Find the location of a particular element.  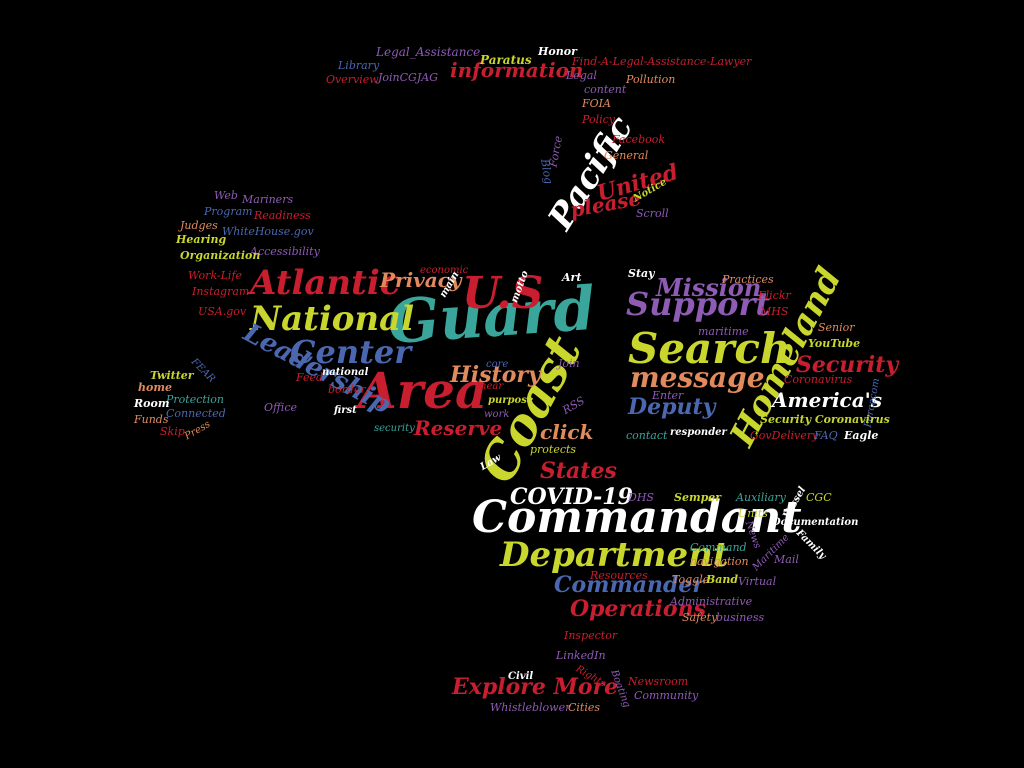

word-content: content is located at coordinates (605, 89).